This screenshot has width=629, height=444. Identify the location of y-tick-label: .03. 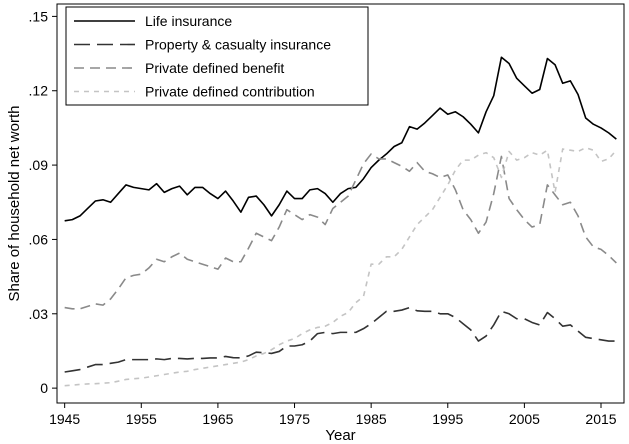
(39, 314).